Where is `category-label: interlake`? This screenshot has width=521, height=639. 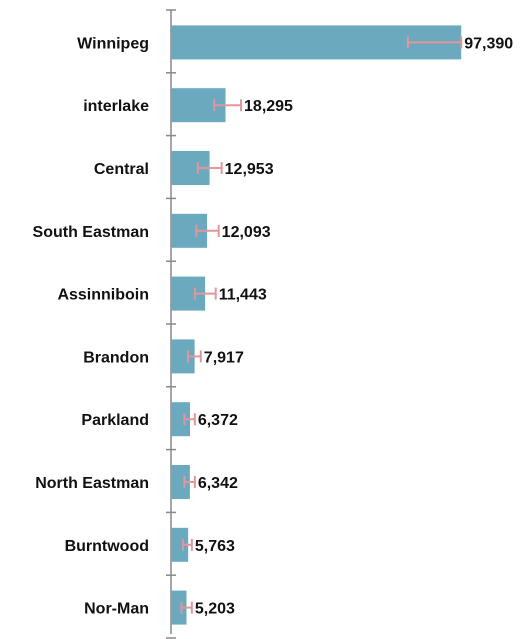 category-label: interlake is located at coordinates (116, 106).